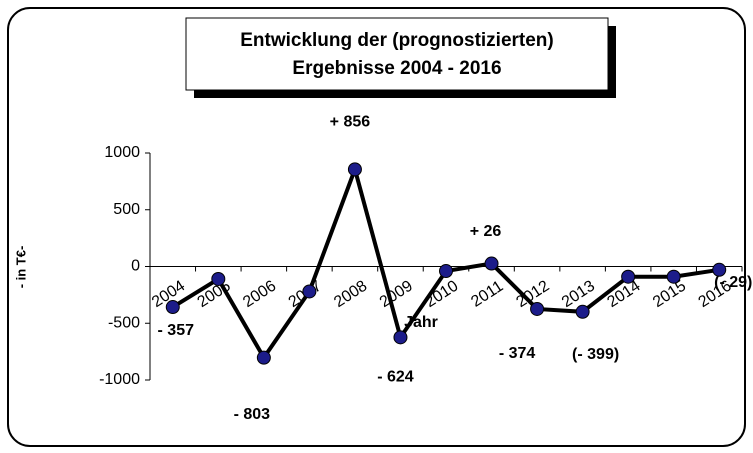 The height and width of the screenshot is (453, 753). I want to click on data-label: (- 29), so click(733, 282).